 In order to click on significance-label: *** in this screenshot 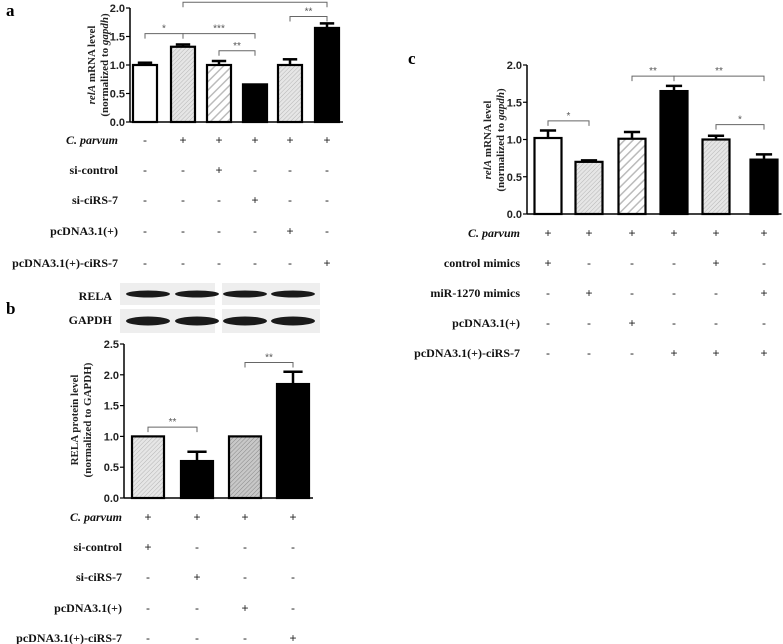, I will do `click(219, 29)`.